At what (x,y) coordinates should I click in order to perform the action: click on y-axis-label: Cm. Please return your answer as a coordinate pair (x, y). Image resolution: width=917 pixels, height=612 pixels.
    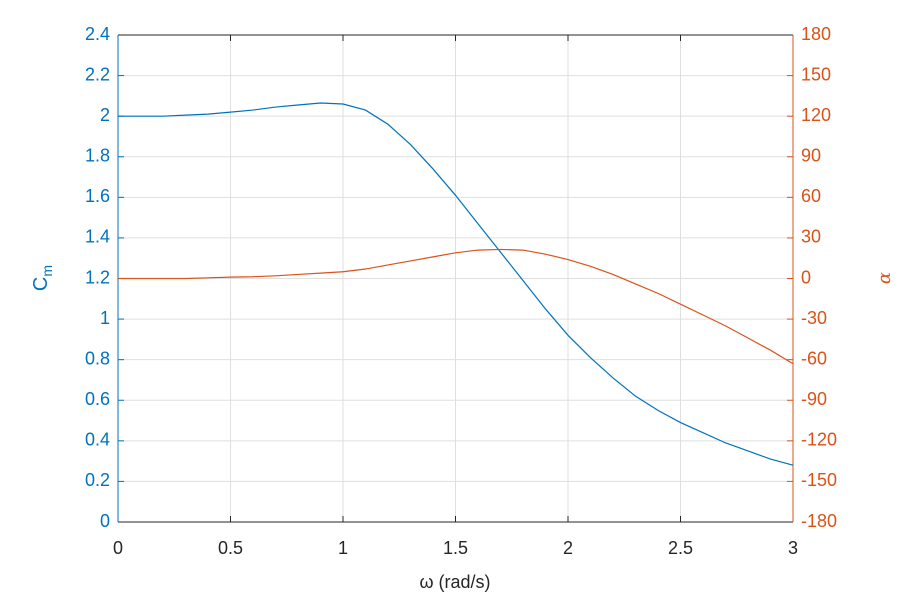
    Looking at the image, I should click on (42, 278).